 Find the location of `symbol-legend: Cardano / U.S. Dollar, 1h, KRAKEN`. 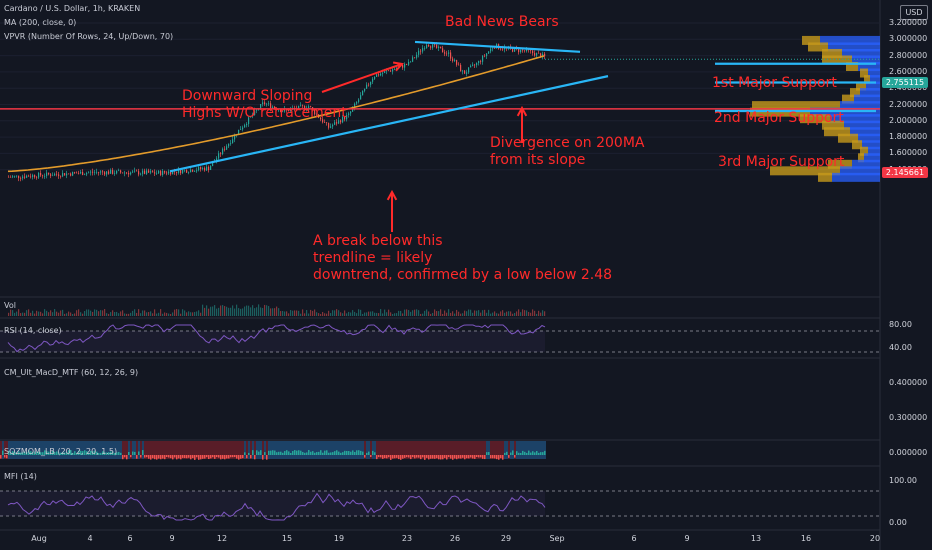

symbol-legend: Cardano / U.S. Dollar, 1h, KRAKEN is located at coordinates (72, 8).